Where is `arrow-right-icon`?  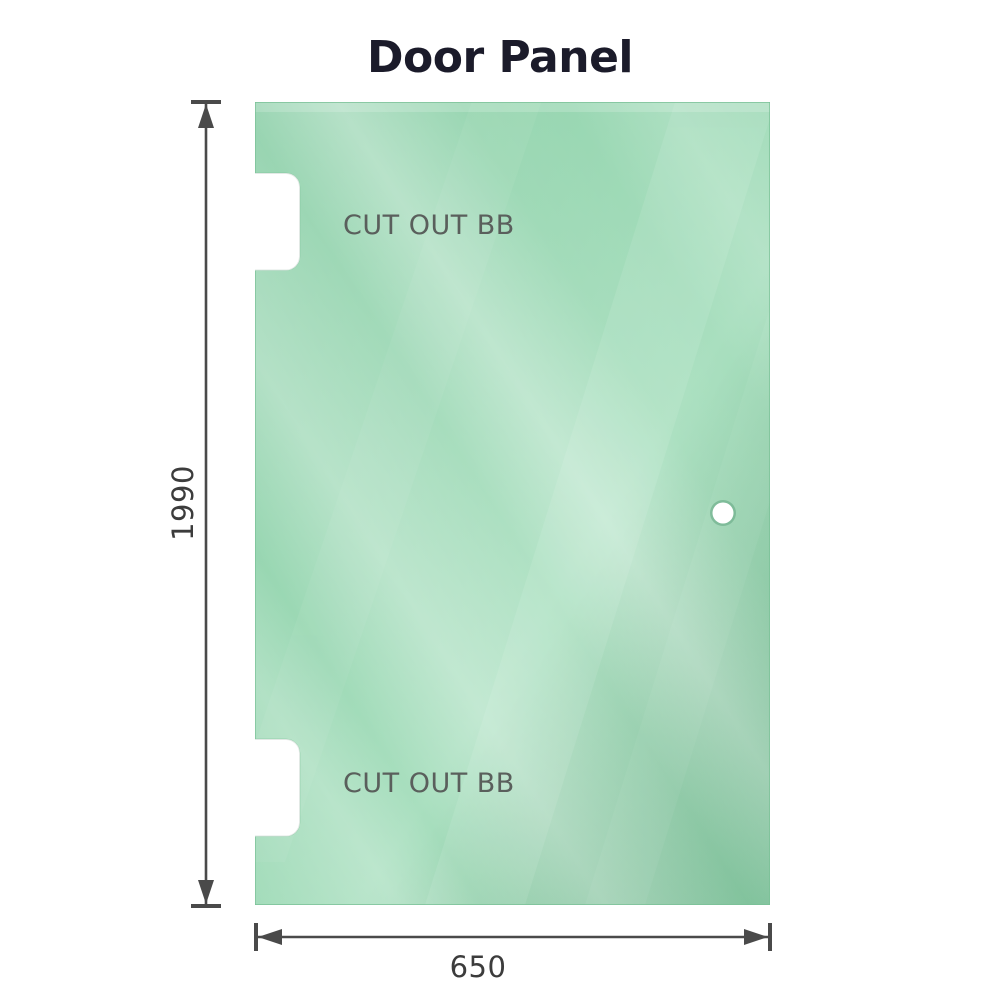 arrow-right-icon is located at coordinates (756, 937).